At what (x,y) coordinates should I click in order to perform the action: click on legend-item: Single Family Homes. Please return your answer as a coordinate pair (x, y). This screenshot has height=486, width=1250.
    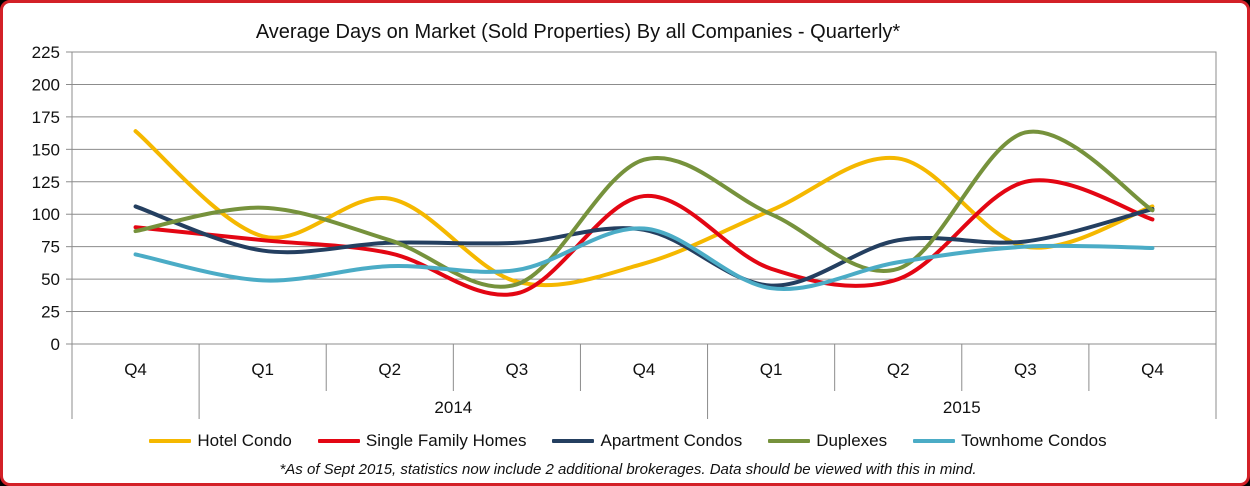
    Looking at the image, I should click on (422, 441).